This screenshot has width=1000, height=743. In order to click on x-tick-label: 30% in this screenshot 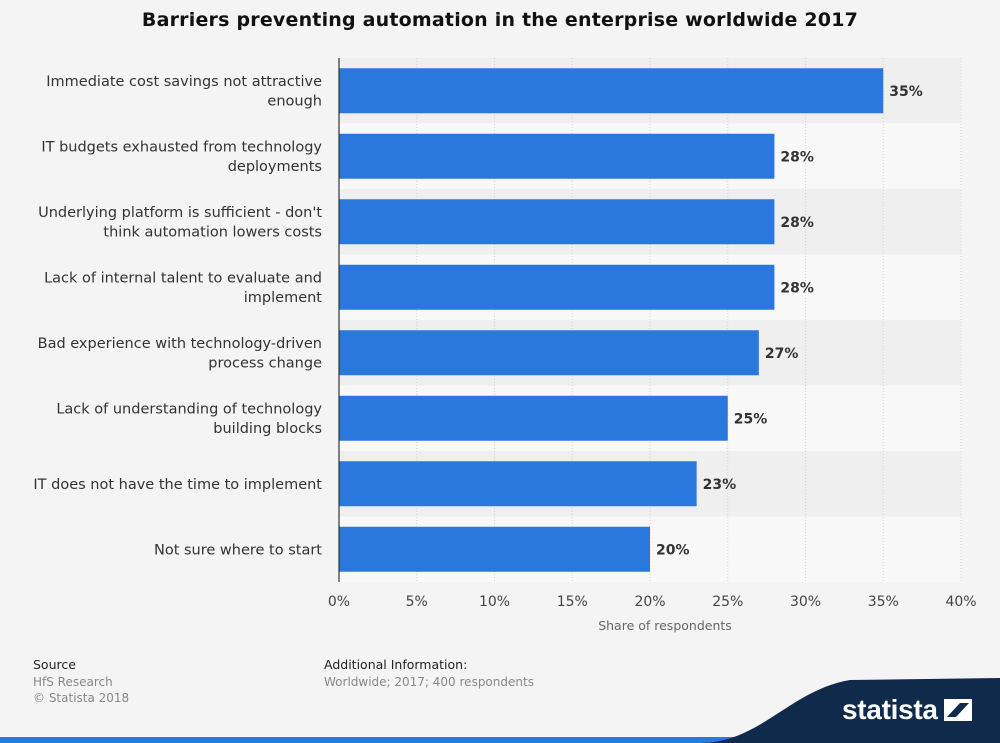, I will do `click(805, 602)`.